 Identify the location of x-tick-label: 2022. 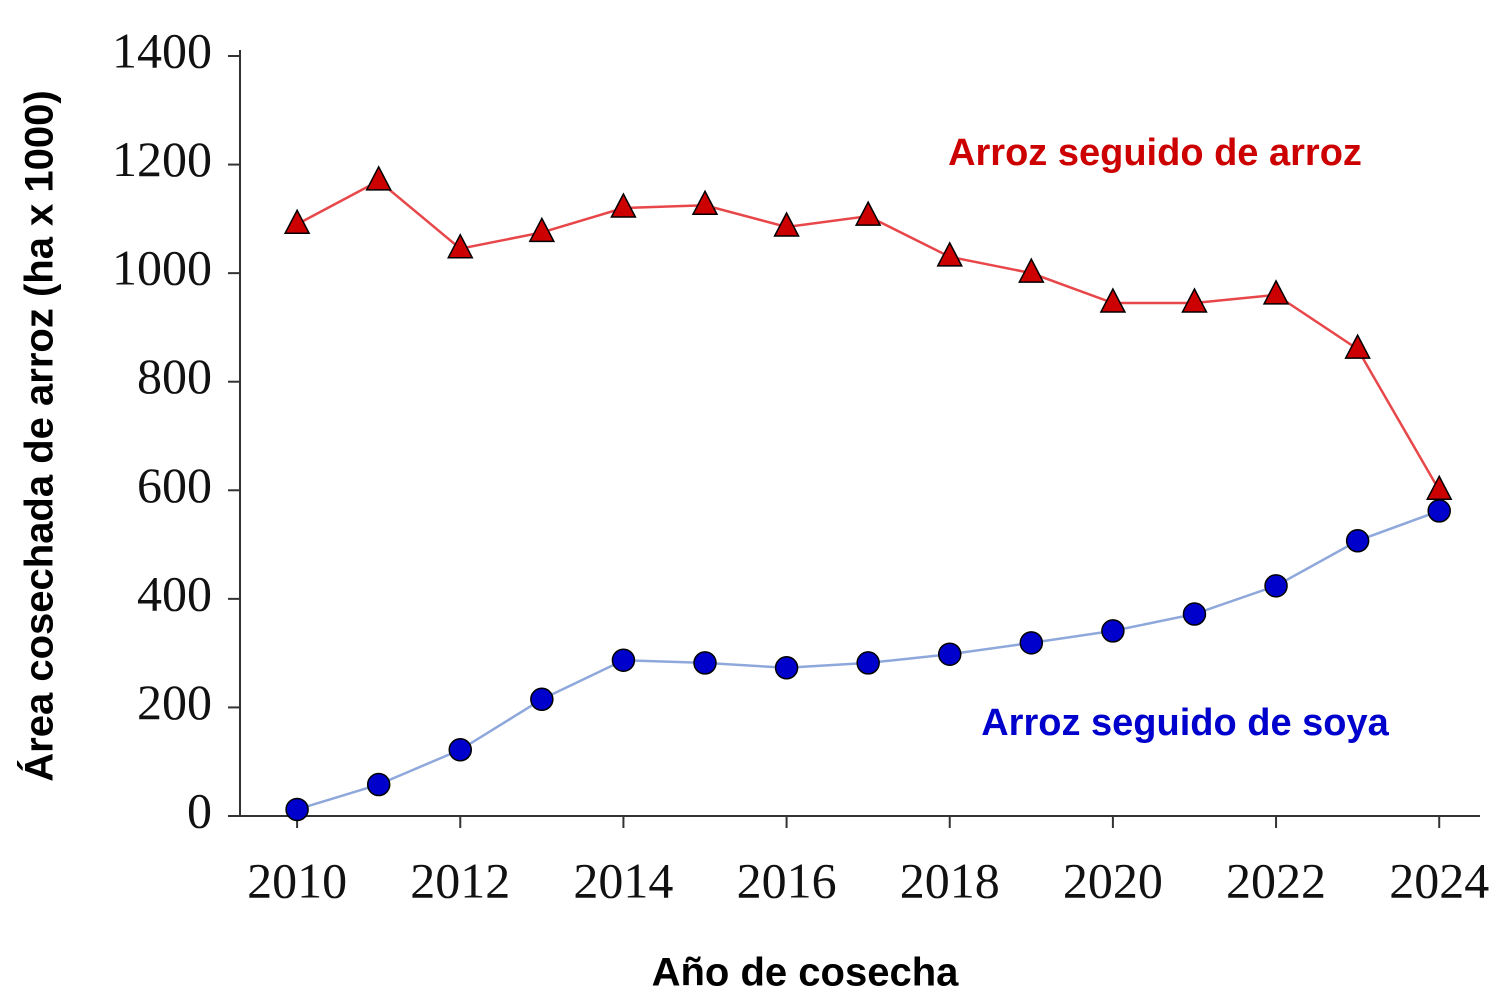
(1276, 880).